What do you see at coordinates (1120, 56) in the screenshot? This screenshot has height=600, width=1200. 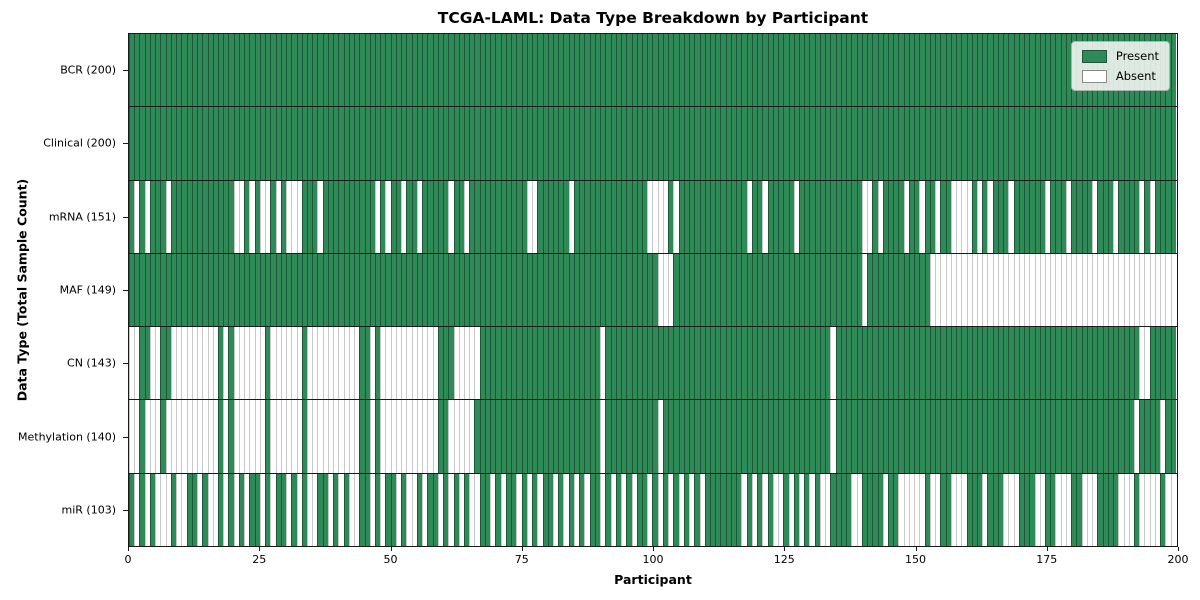 I see `legend-item-present: Present` at bounding box center [1120, 56].